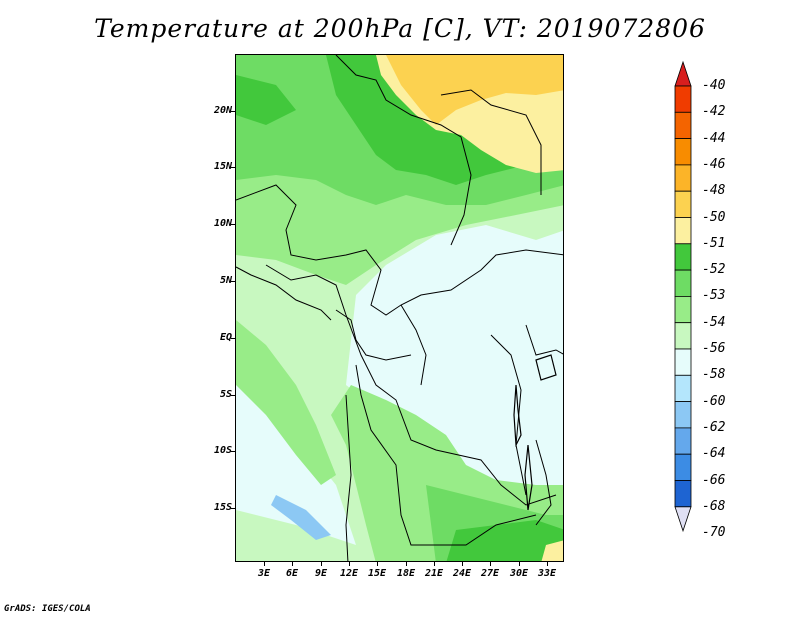 The image size is (800, 618). What do you see at coordinates (490, 573) in the screenshot?
I see `lon-label-27e: 27E` at bounding box center [490, 573].